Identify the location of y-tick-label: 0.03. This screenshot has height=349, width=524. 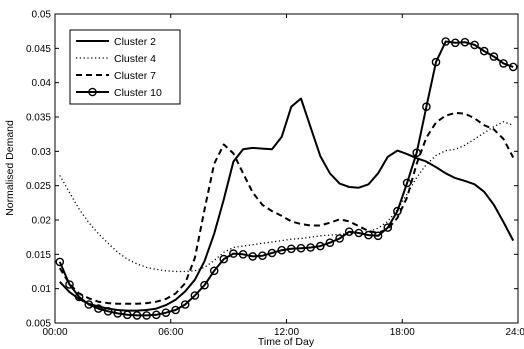
(42, 152).